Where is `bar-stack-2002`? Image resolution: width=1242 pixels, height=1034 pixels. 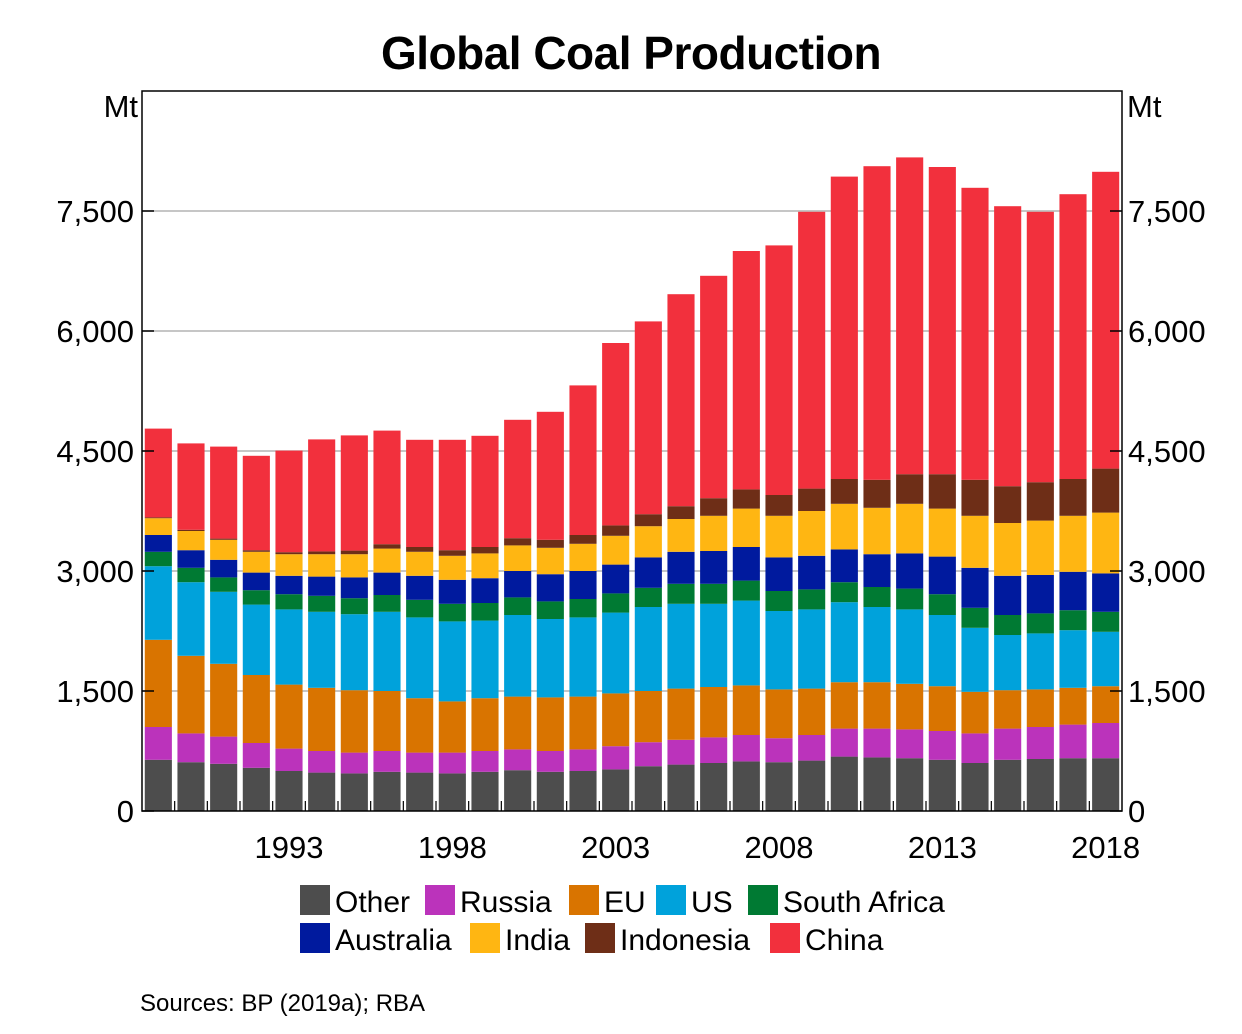
bar-stack-2002 is located at coordinates (583, 598).